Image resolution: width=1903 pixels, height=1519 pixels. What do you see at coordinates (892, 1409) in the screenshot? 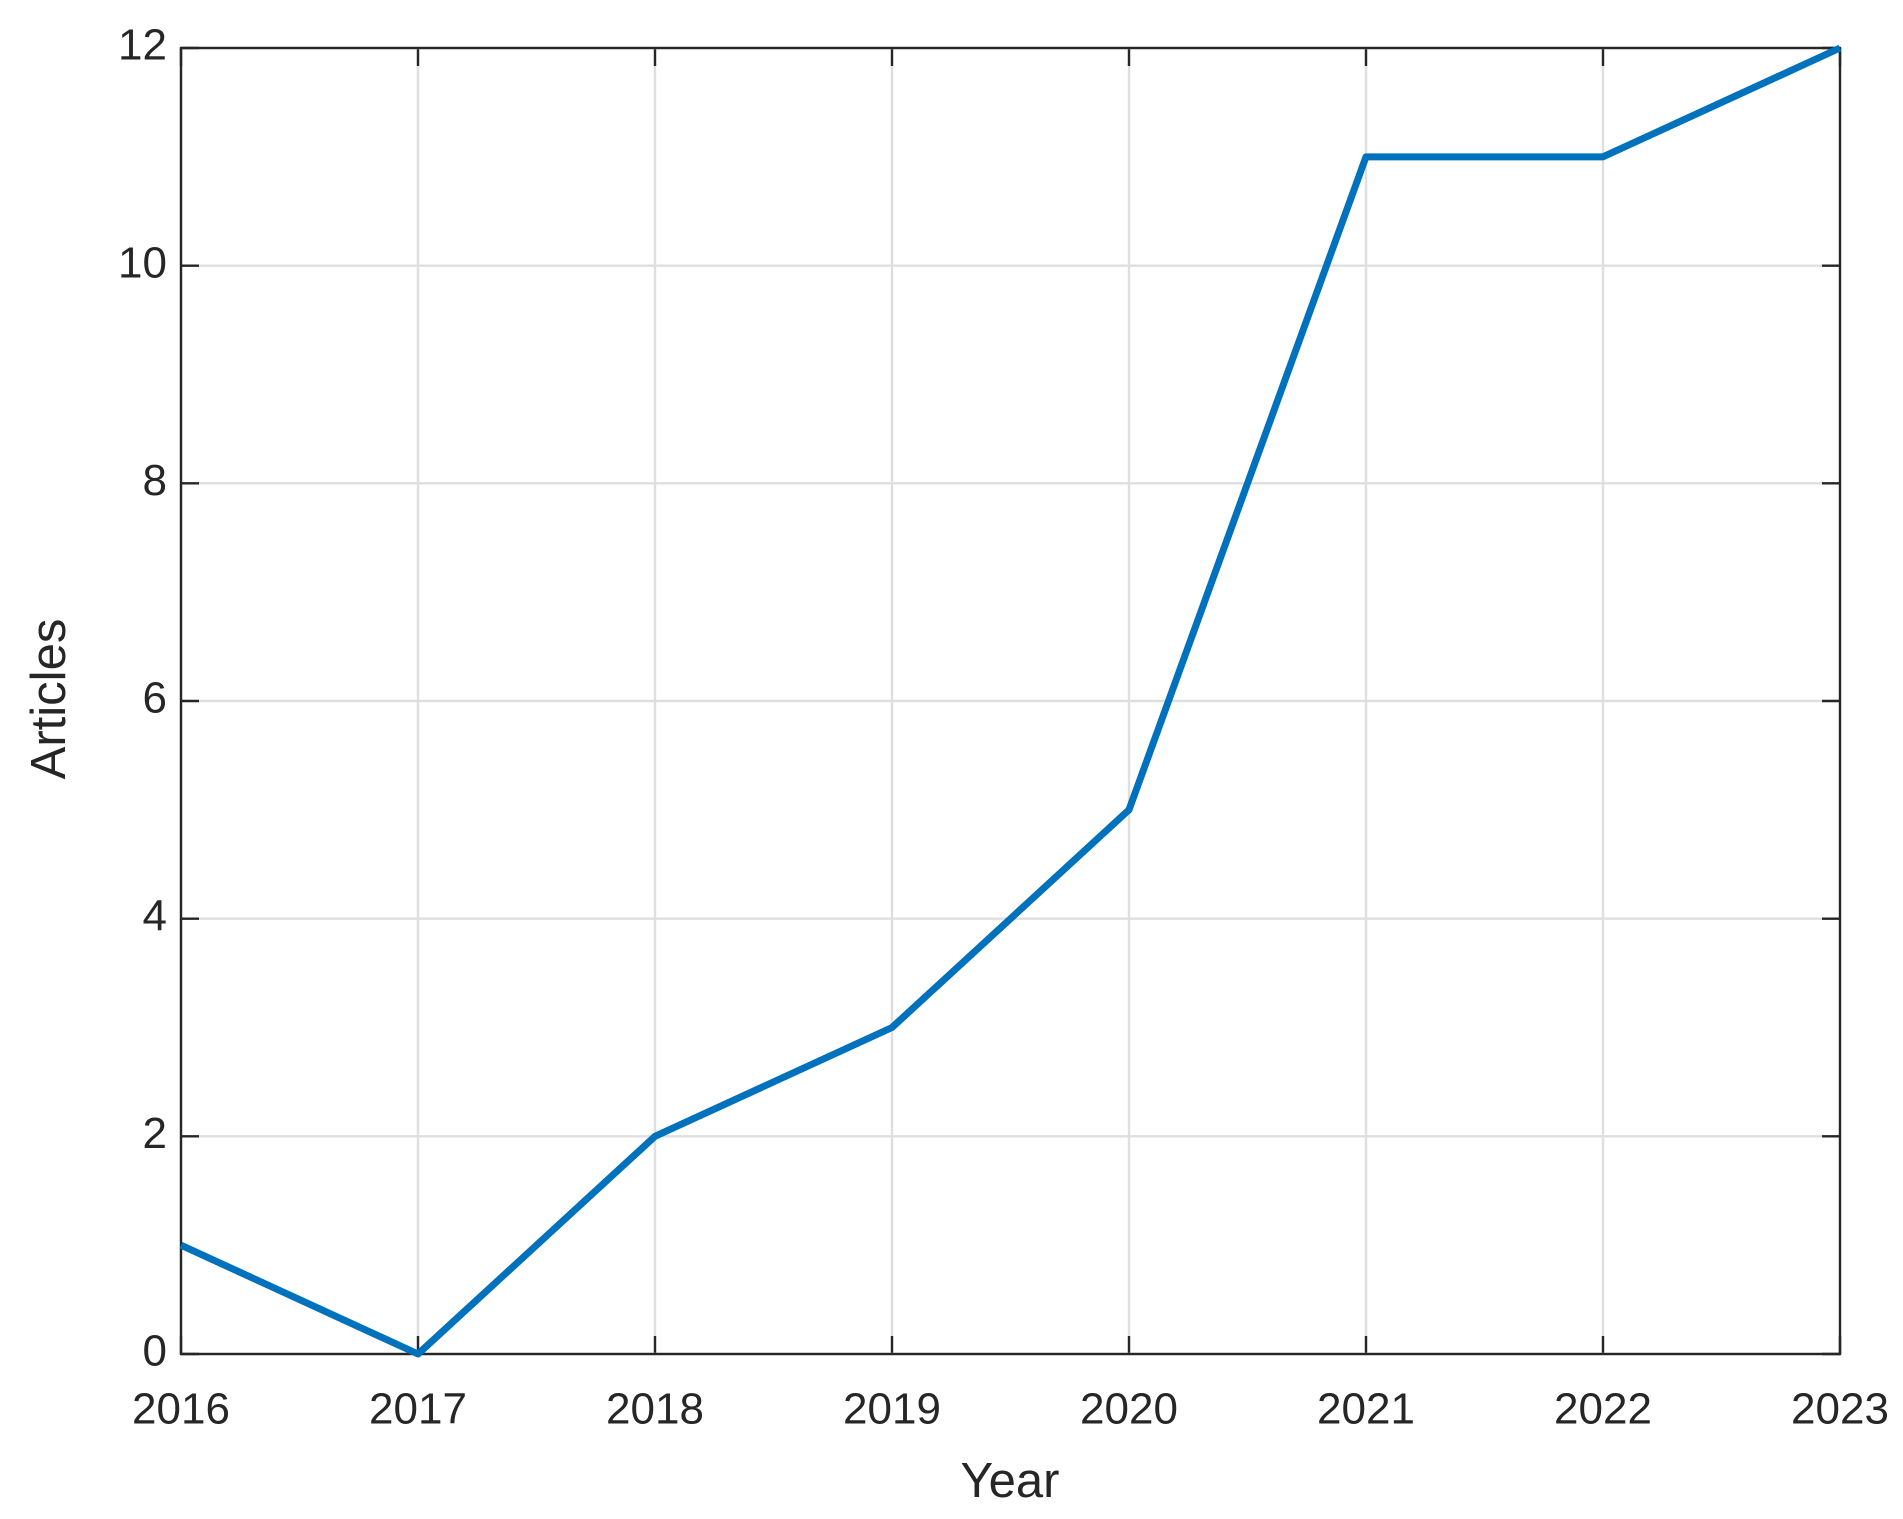
I see `x-tick-label: 2019` at bounding box center [892, 1409].